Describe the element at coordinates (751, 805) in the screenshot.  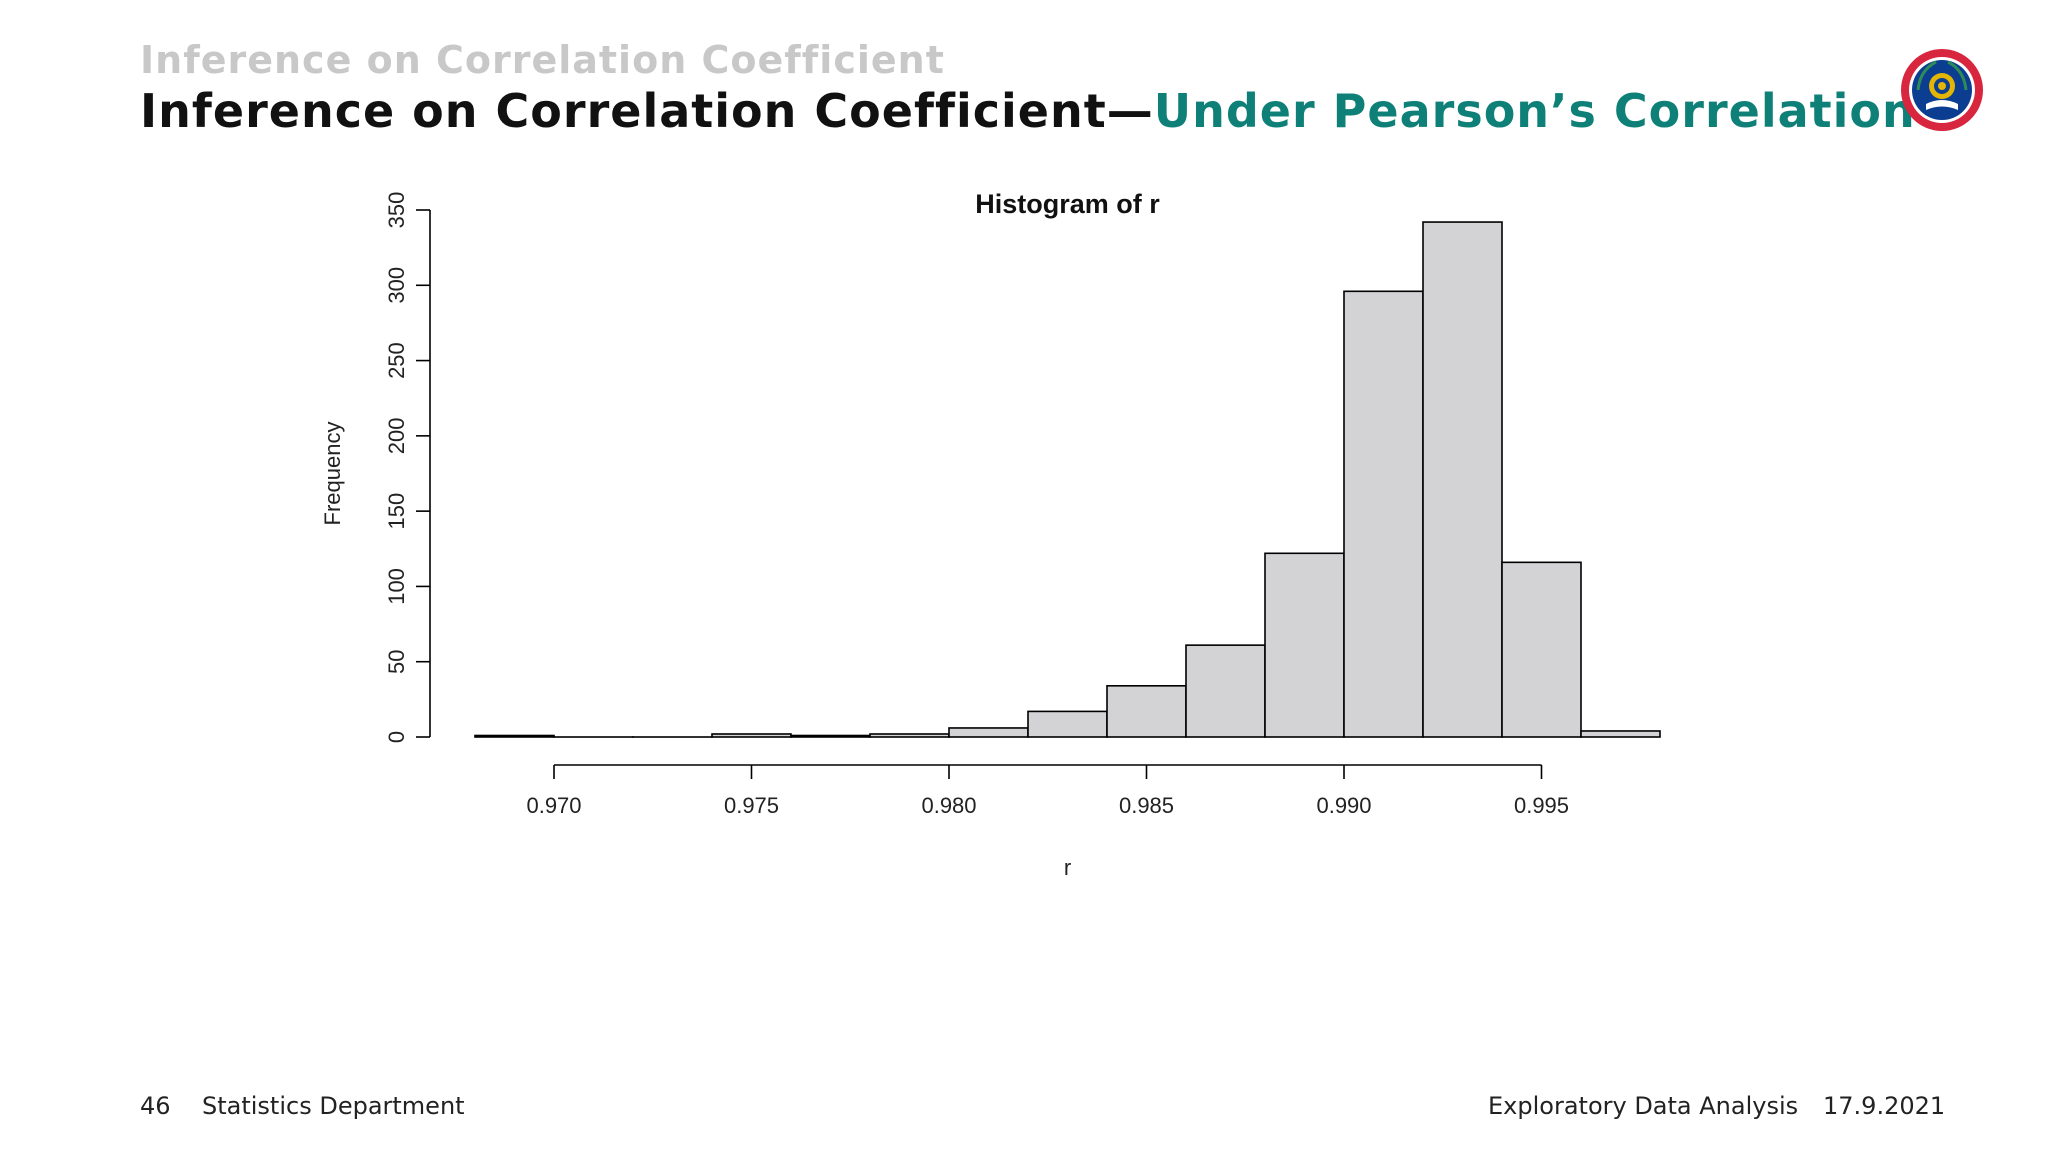
I see `x-tick-label: 0.975` at that location.